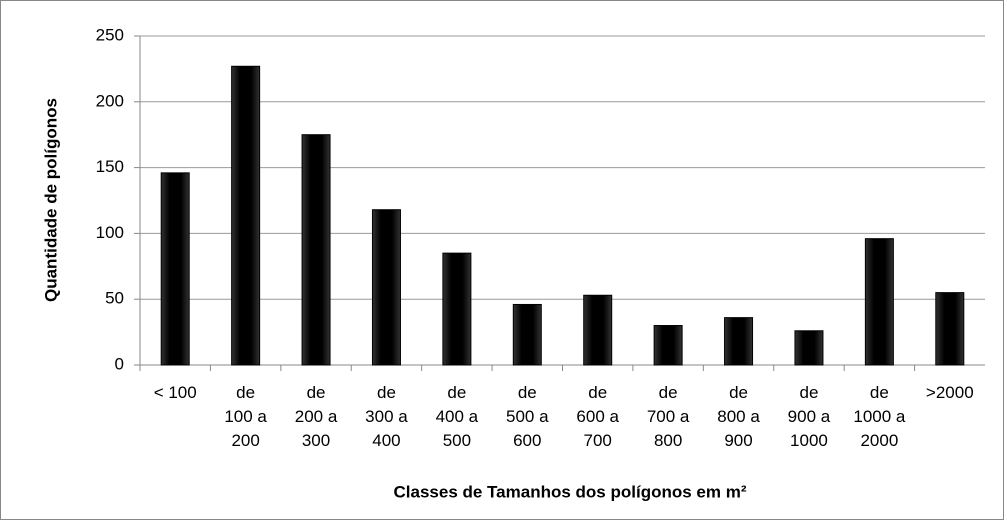  What do you see at coordinates (386, 416) in the screenshot?
I see `x-tick-label: de 300 a 400` at bounding box center [386, 416].